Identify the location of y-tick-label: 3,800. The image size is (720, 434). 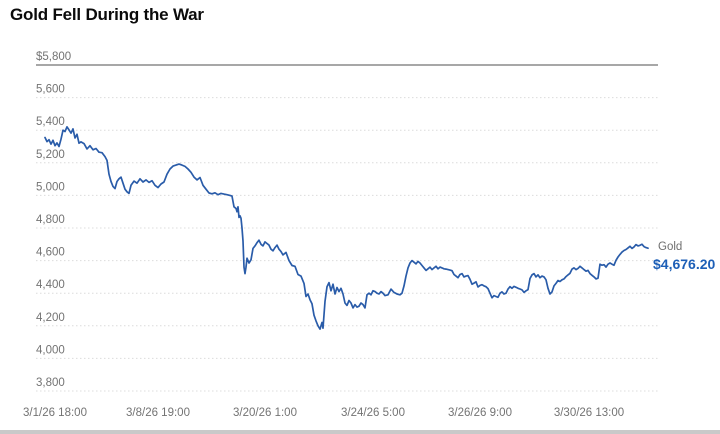
(50, 383).